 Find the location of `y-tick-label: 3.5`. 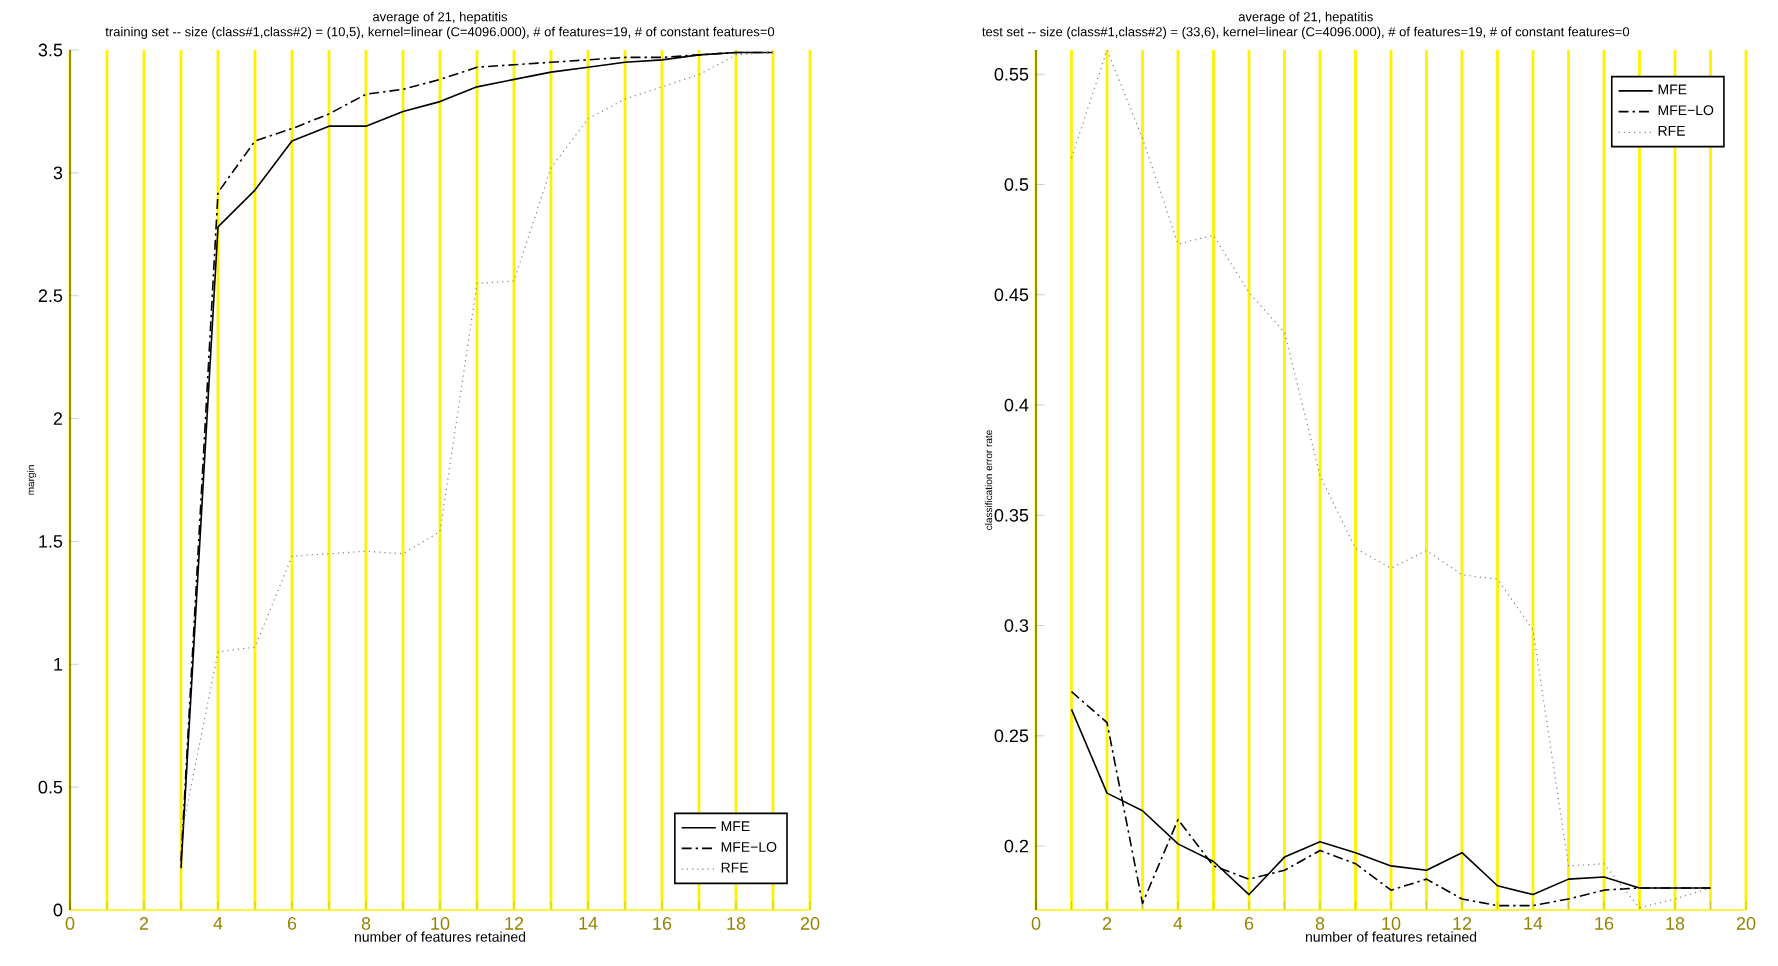

y-tick-label: 3.5 is located at coordinates (50, 50).